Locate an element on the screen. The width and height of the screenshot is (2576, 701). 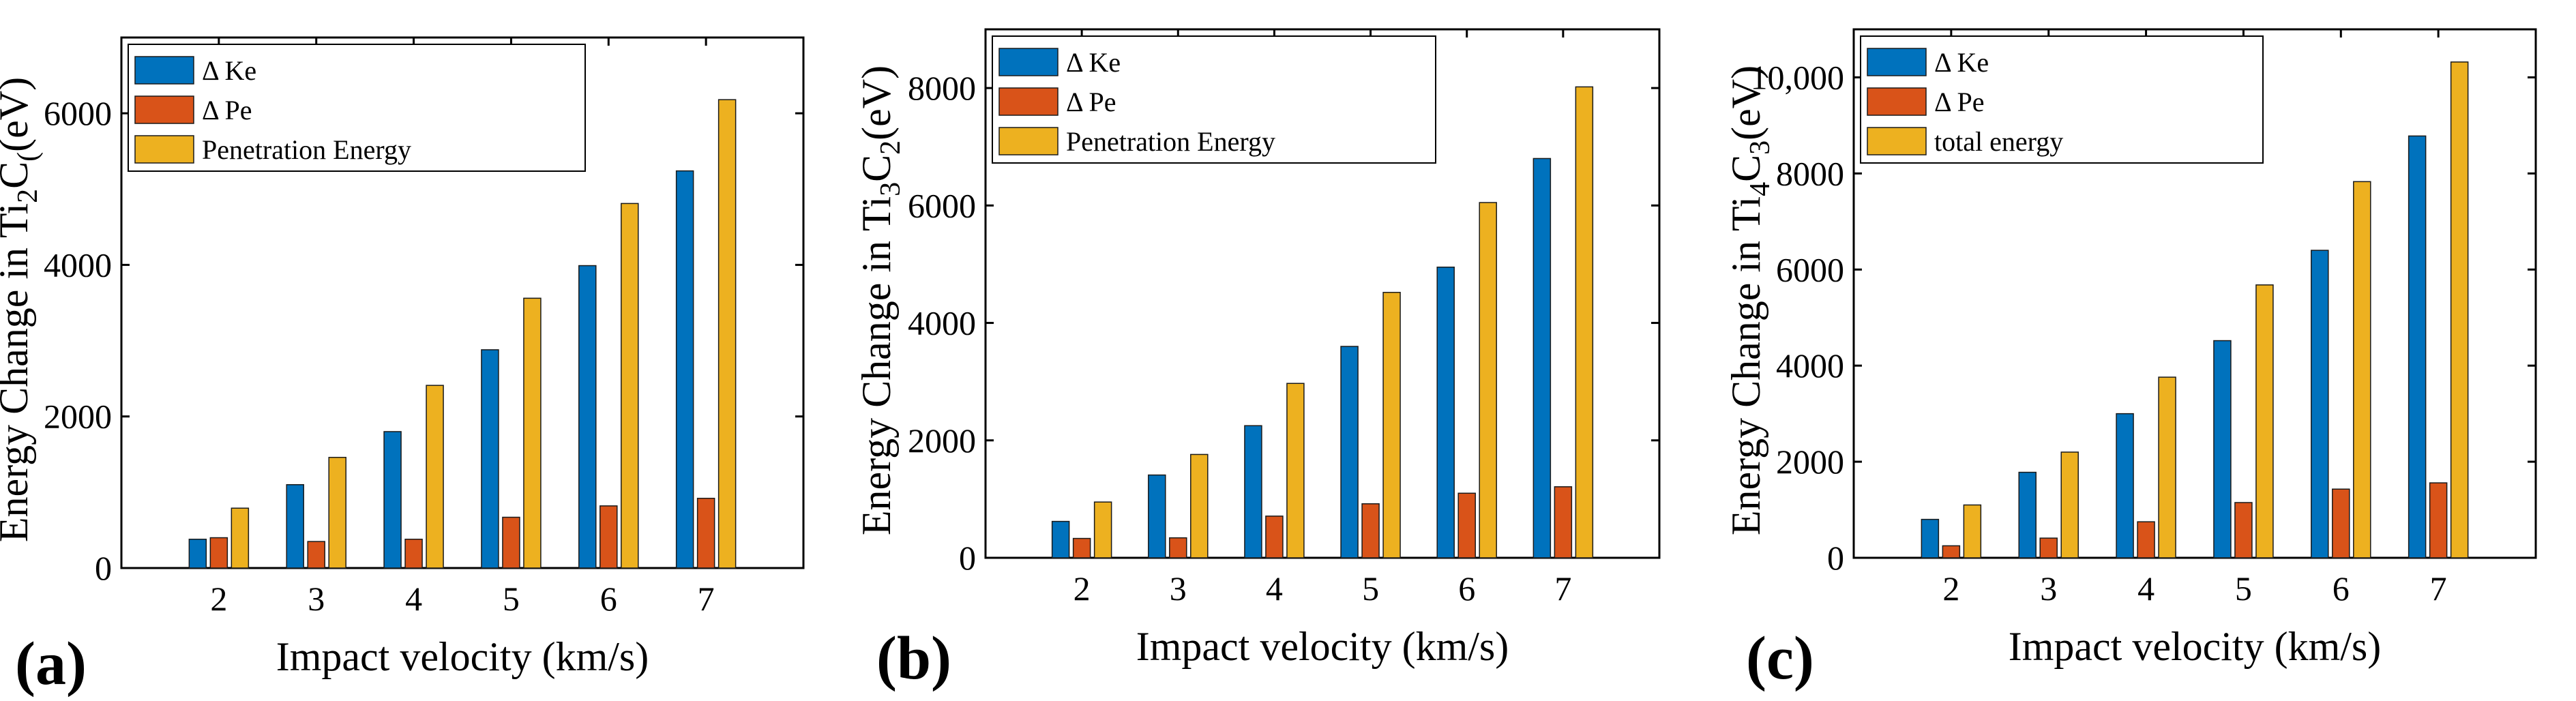
panel-label: (c) is located at coordinates (1780, 658).